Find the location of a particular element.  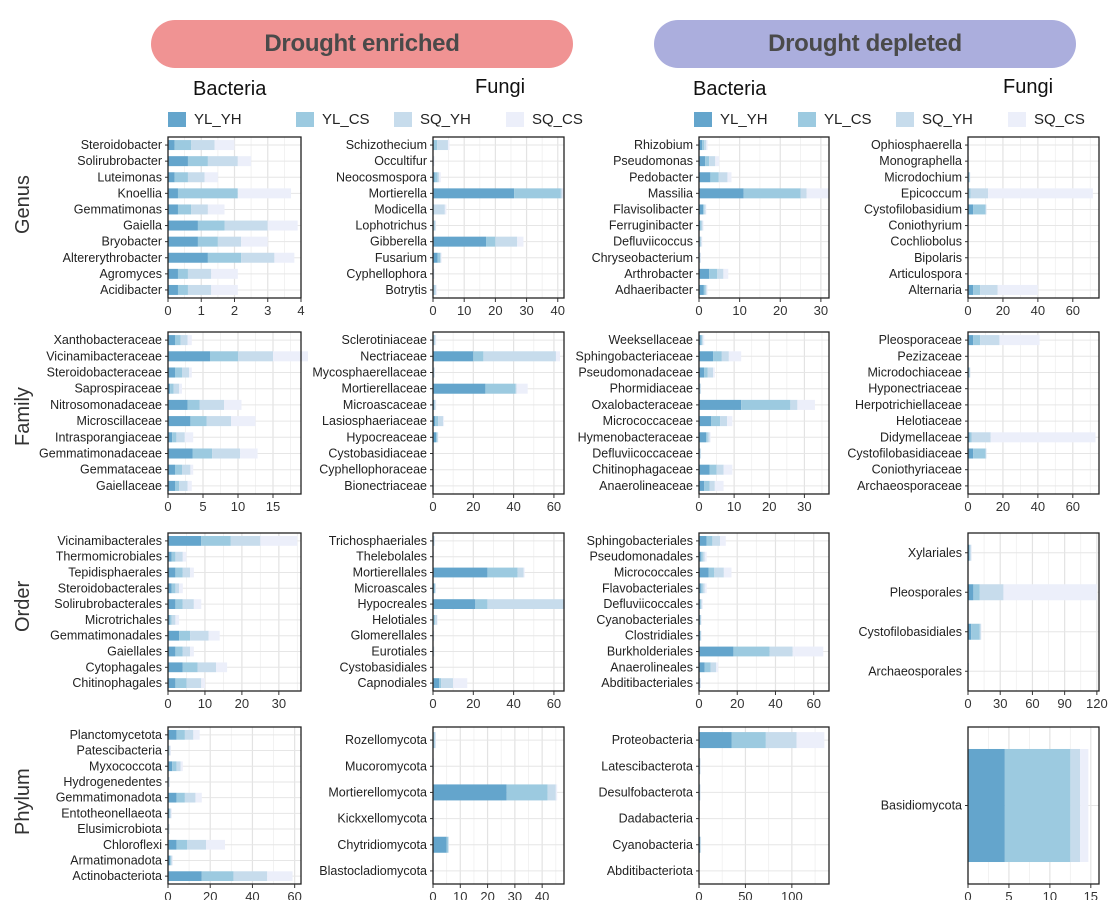

category-label: Chytridiomycota is located at coordinates (382, 845).